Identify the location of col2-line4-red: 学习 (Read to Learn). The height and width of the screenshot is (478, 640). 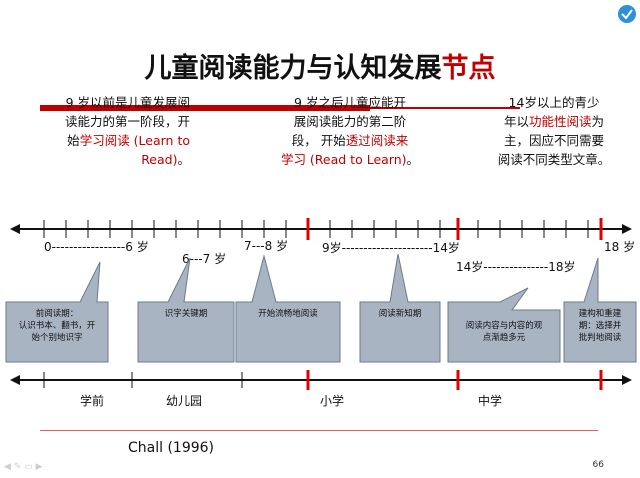
(343, 159).